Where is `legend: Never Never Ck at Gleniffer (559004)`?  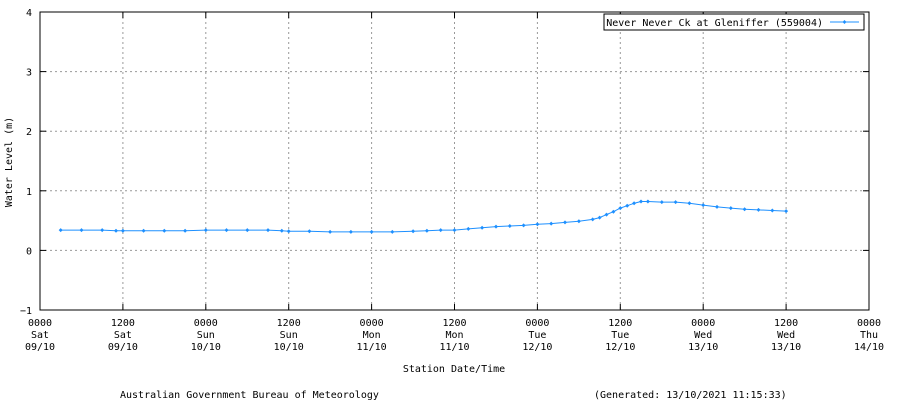 legend: Never Never Ck at Gleniffer (559004) is located at coordinates (734, 22).